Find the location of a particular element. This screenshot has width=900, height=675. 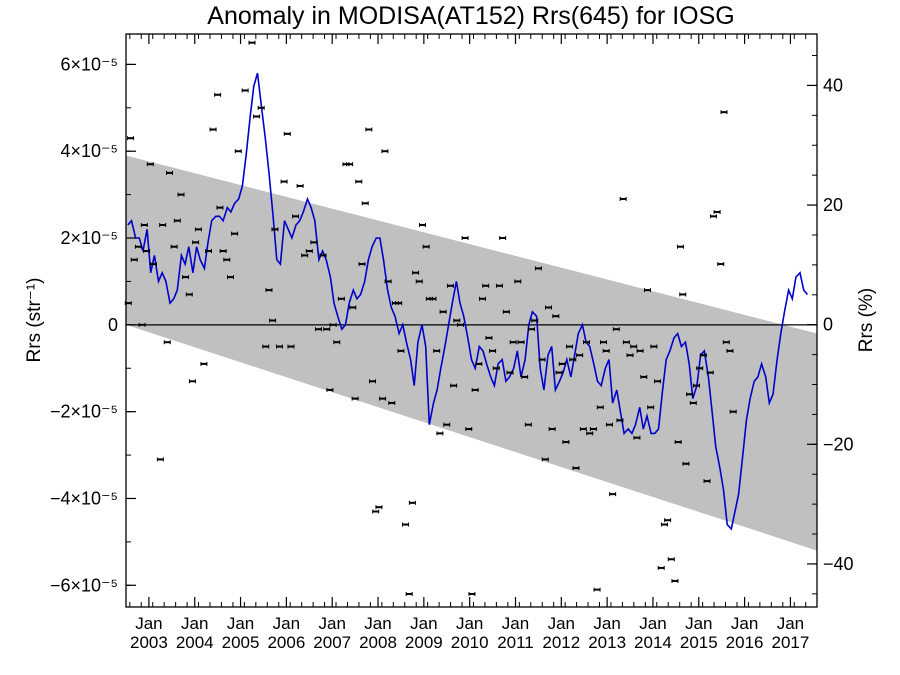

y2-tick-label: 20 is located at coordinates (833, 205).